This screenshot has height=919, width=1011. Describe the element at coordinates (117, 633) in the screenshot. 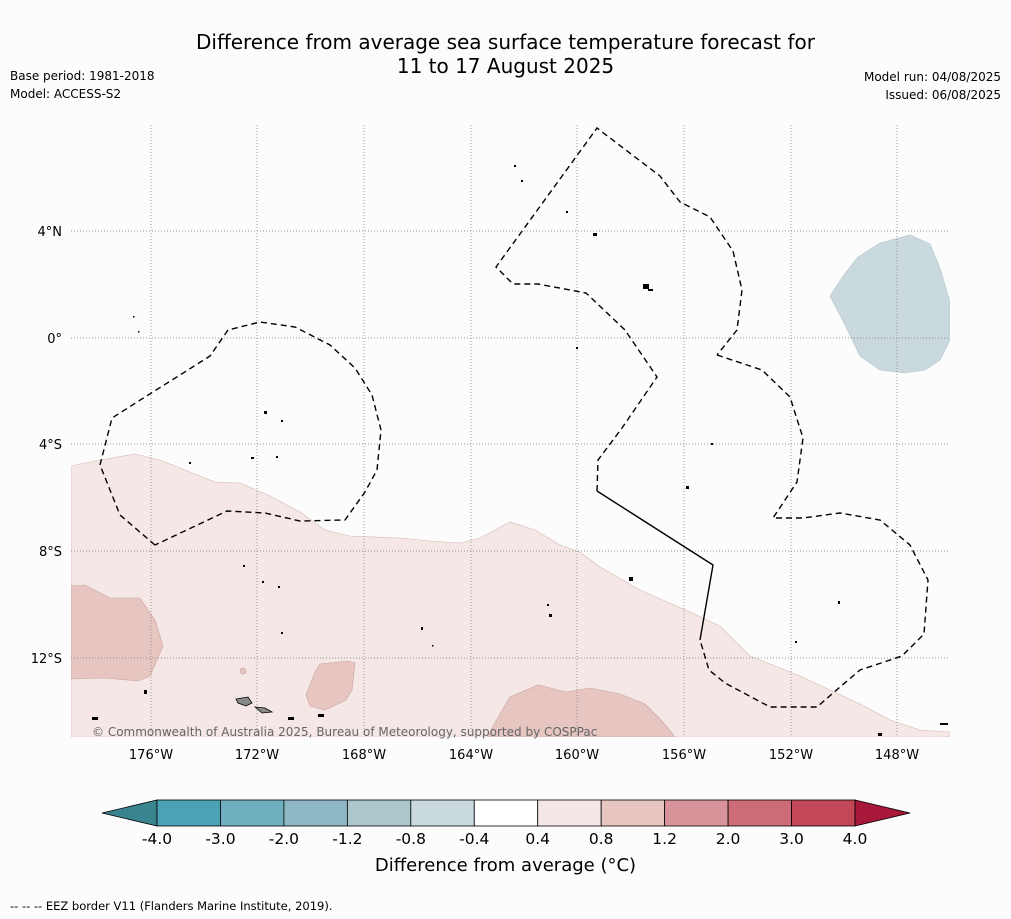

I see `warm-anomaly-west` at that location.